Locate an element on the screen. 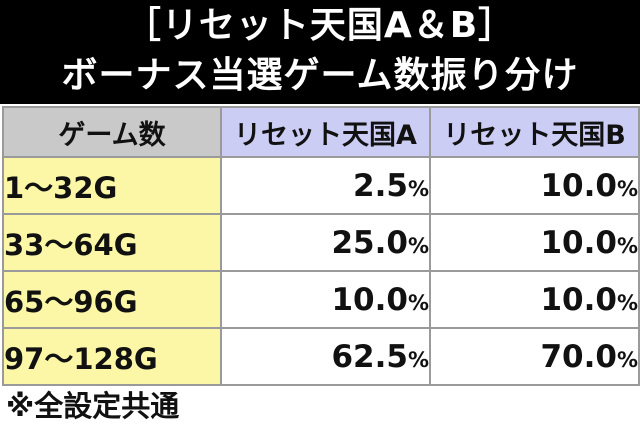 Image resolution: width=640 pixels, height=430 pixels. value: 70.0 is located at coordinates (578, 356).